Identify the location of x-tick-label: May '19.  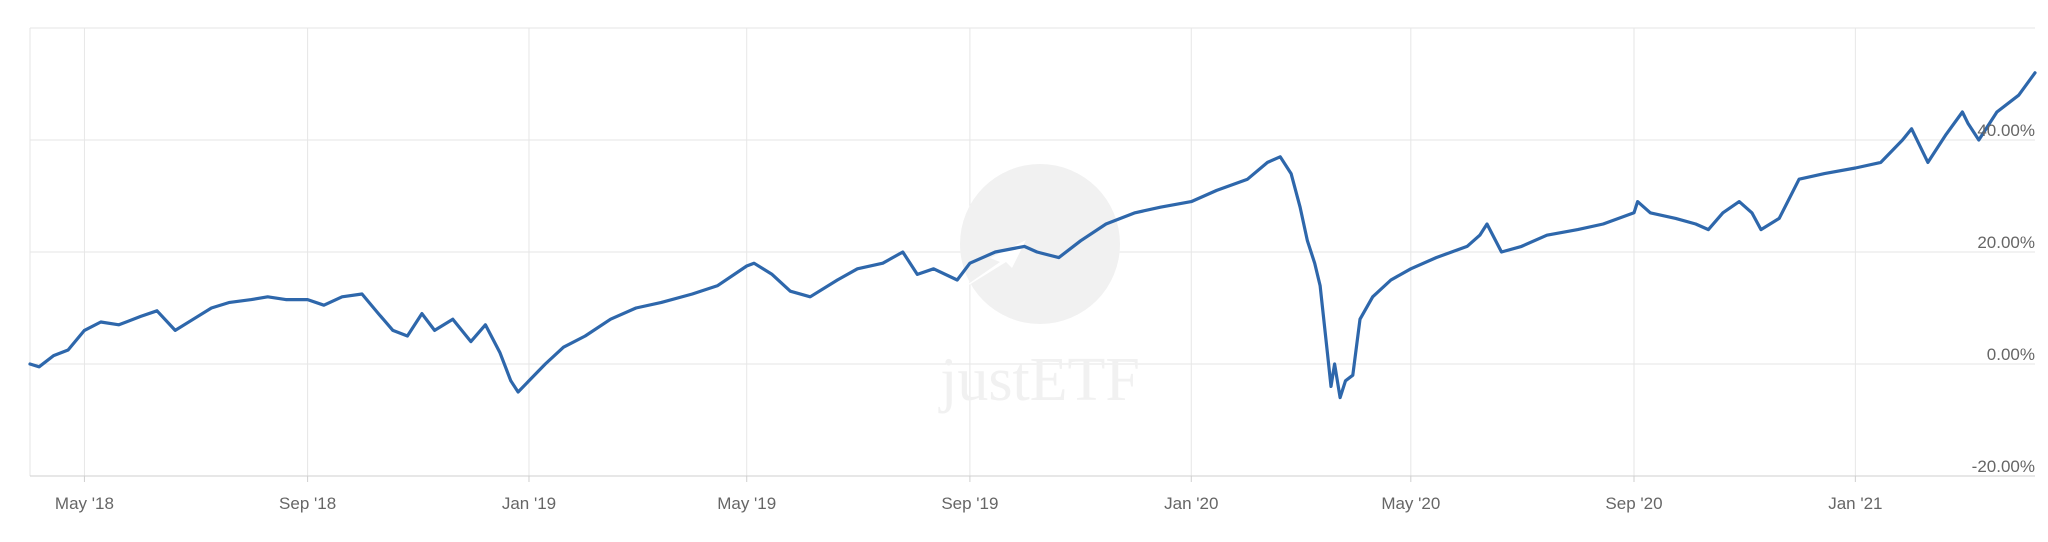
(746, 503).